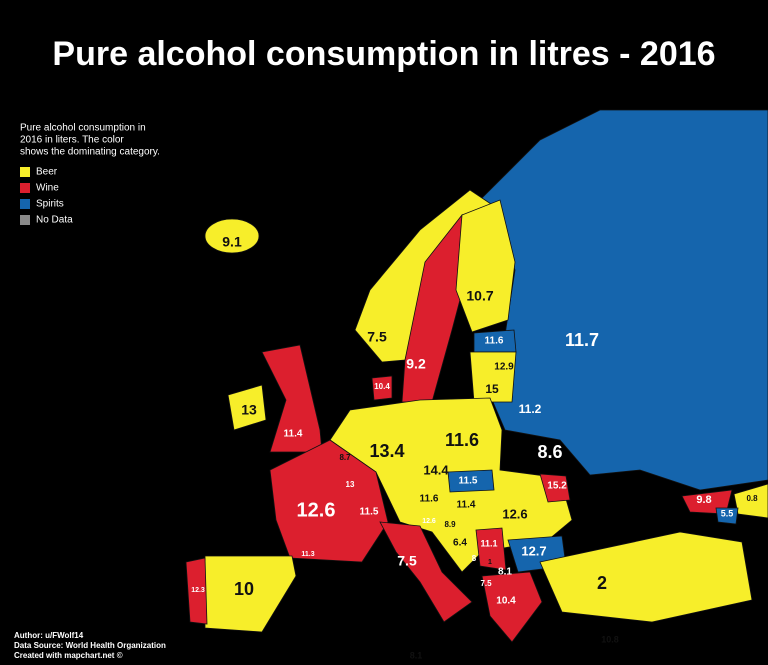 This screenshot has height=665, width=768. Describe the element at coordinates (610, 639) in the screenshot. I see `value-label: 10.8` at that location.